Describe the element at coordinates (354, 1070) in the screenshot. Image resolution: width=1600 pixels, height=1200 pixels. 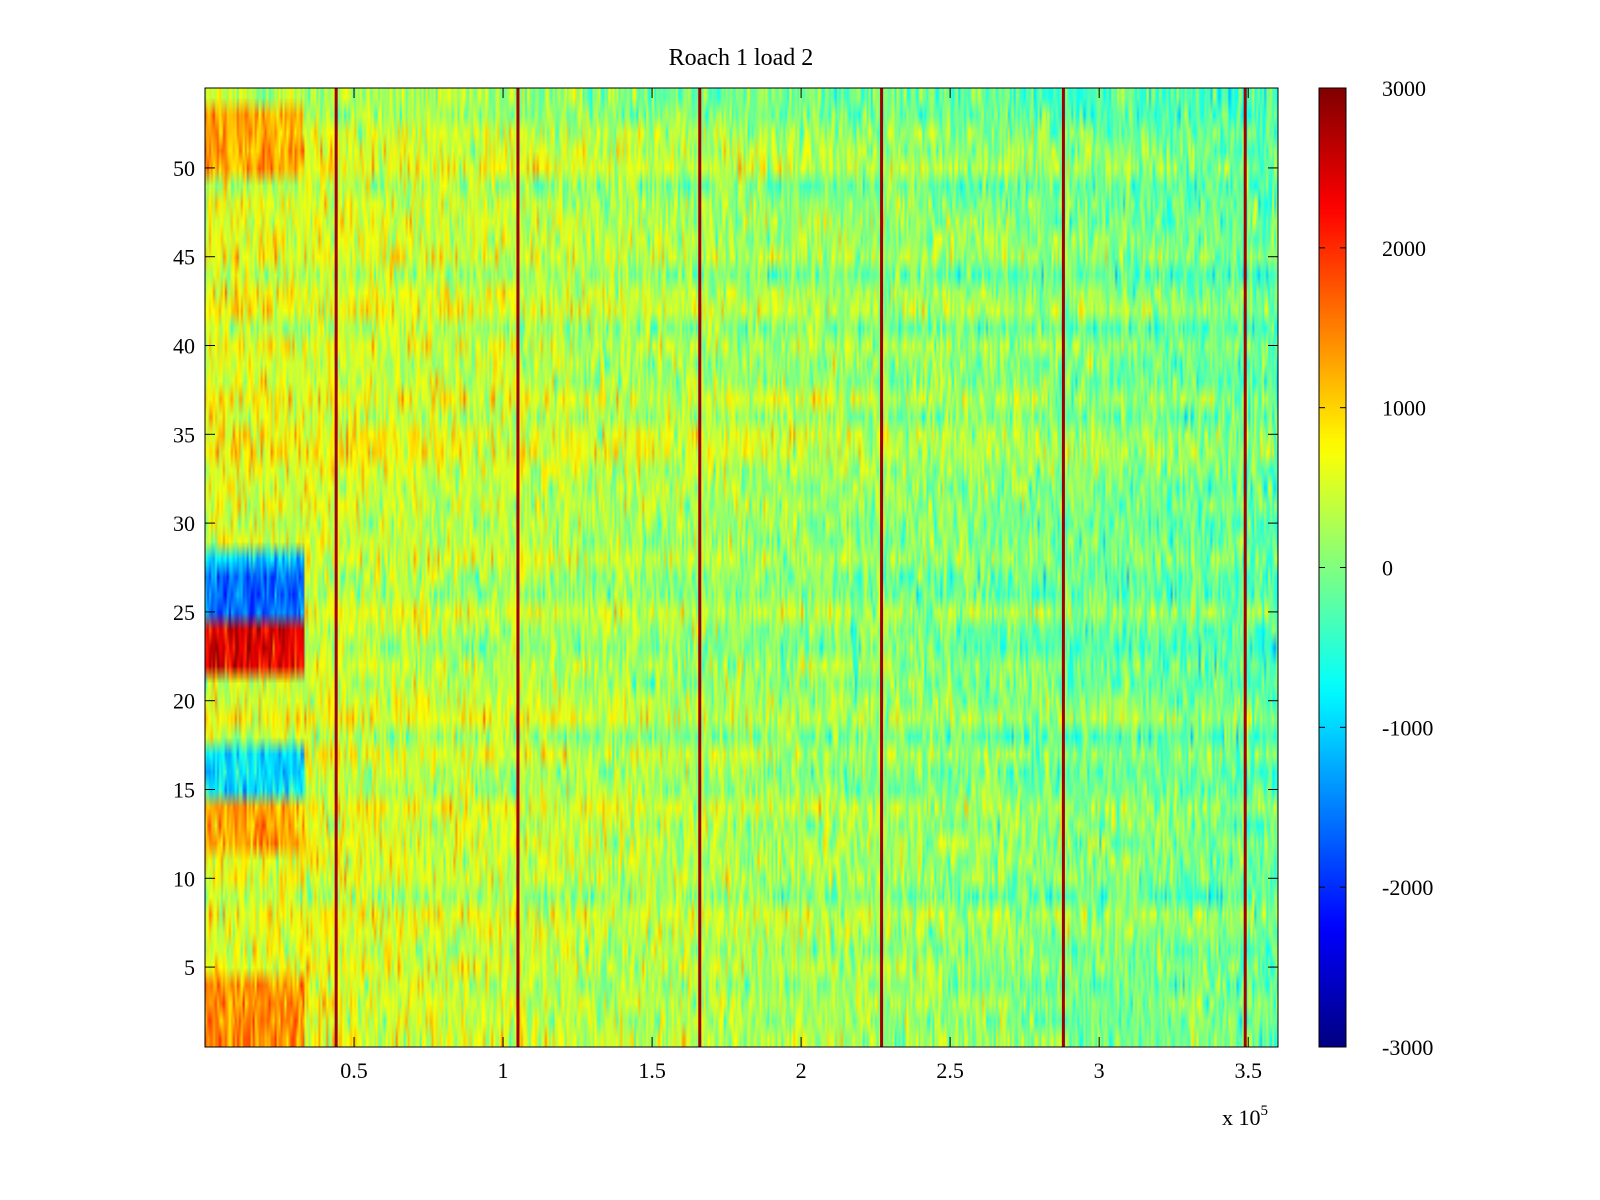
I see `x-tick-label: 0.5` at that location.